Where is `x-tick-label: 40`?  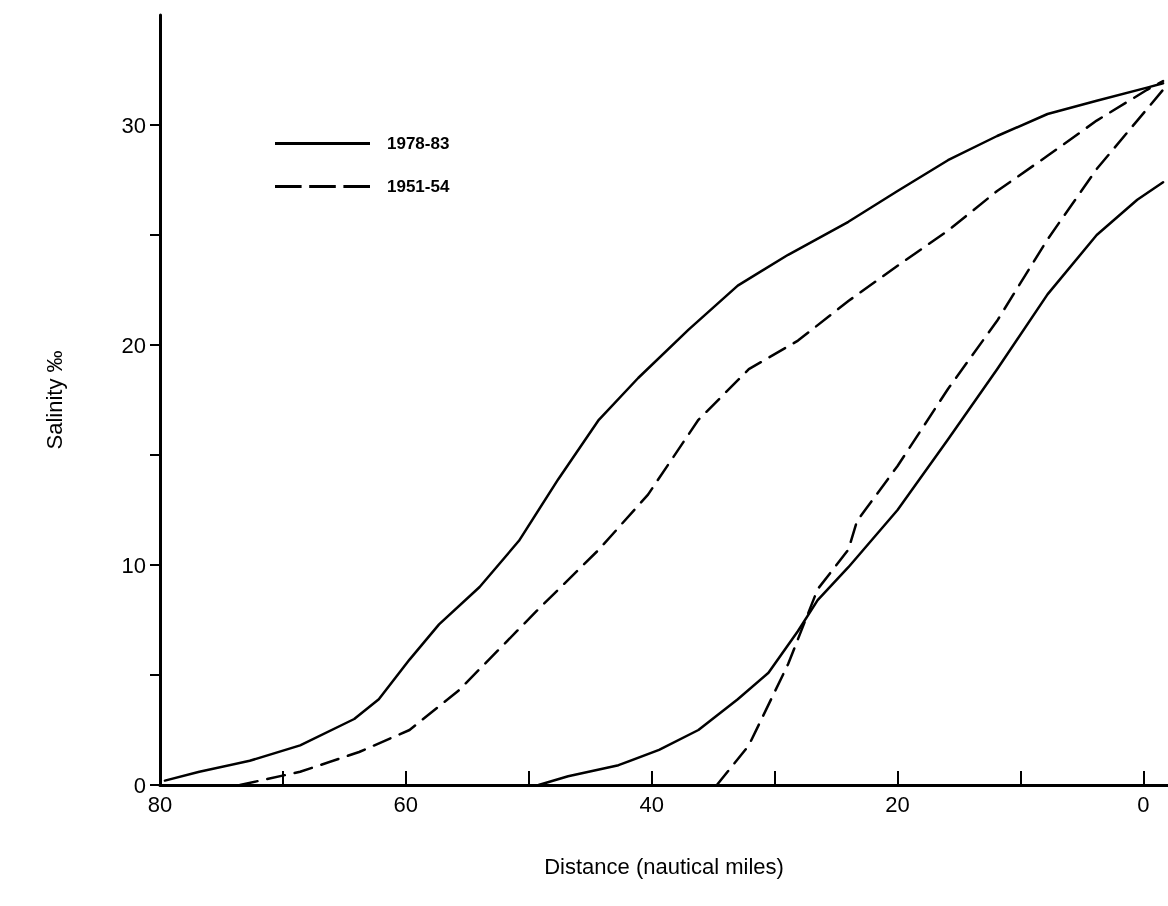 x-tick-label: 40 is located at coordinates (651, 804).